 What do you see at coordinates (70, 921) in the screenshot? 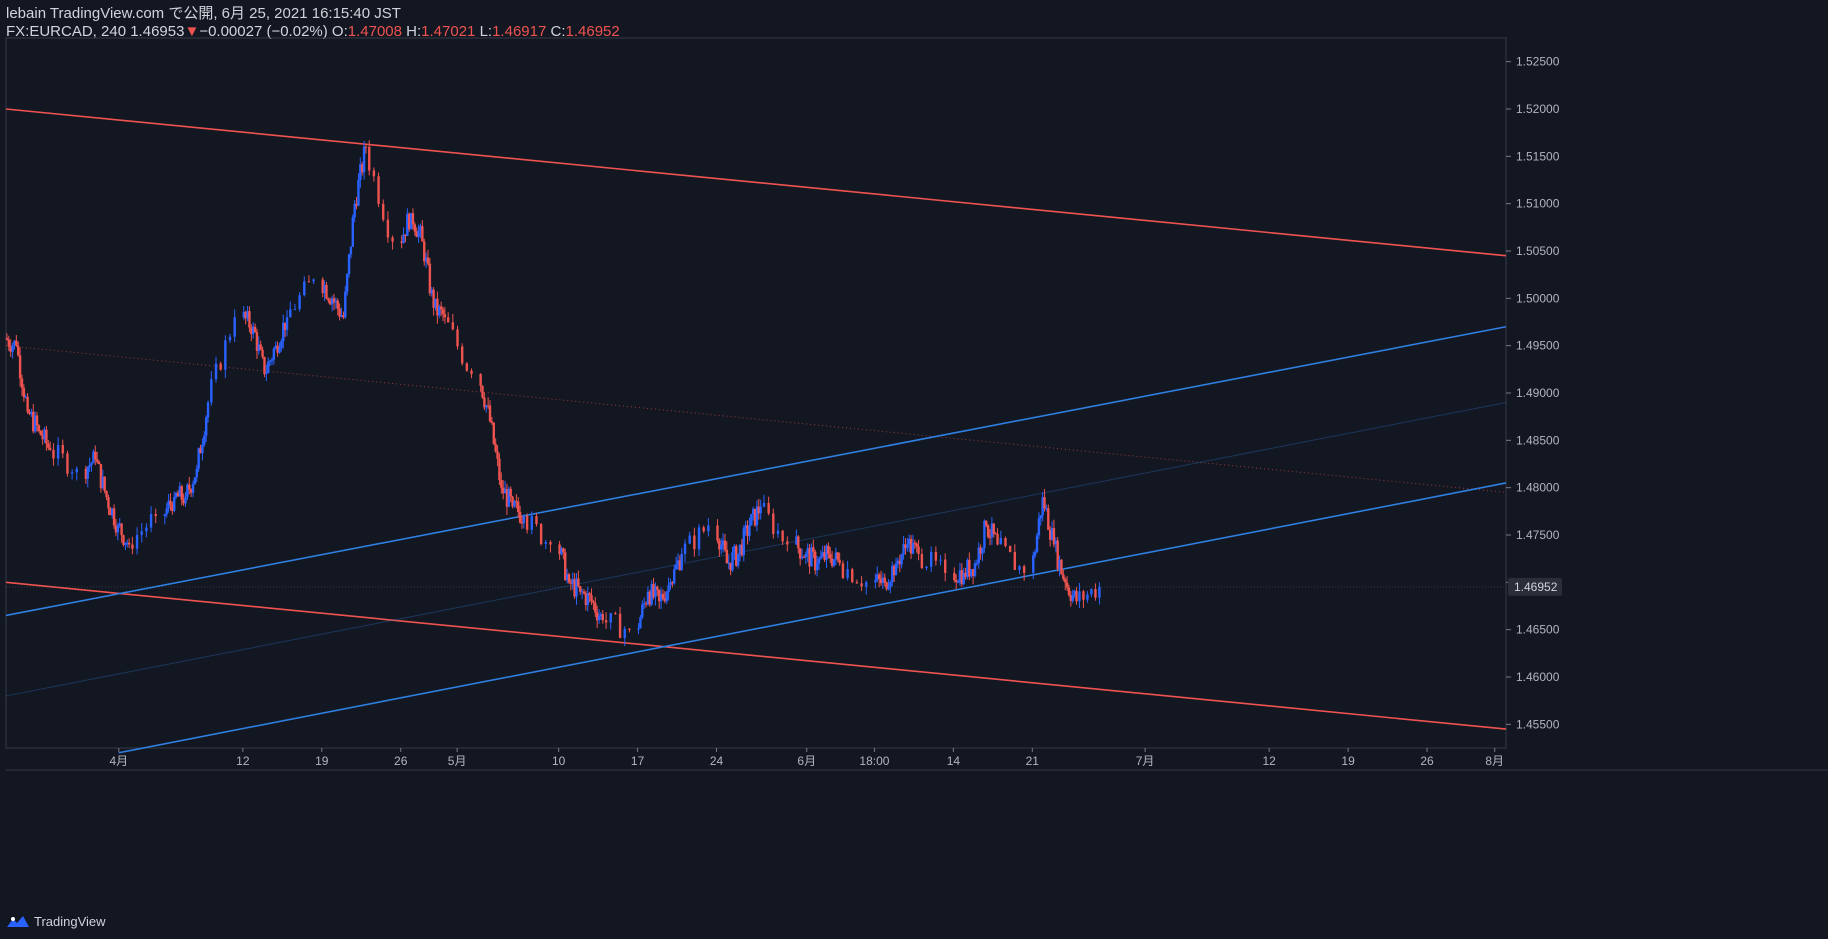
I see `brand-name: TradingView` at bounding box center [70, 921].